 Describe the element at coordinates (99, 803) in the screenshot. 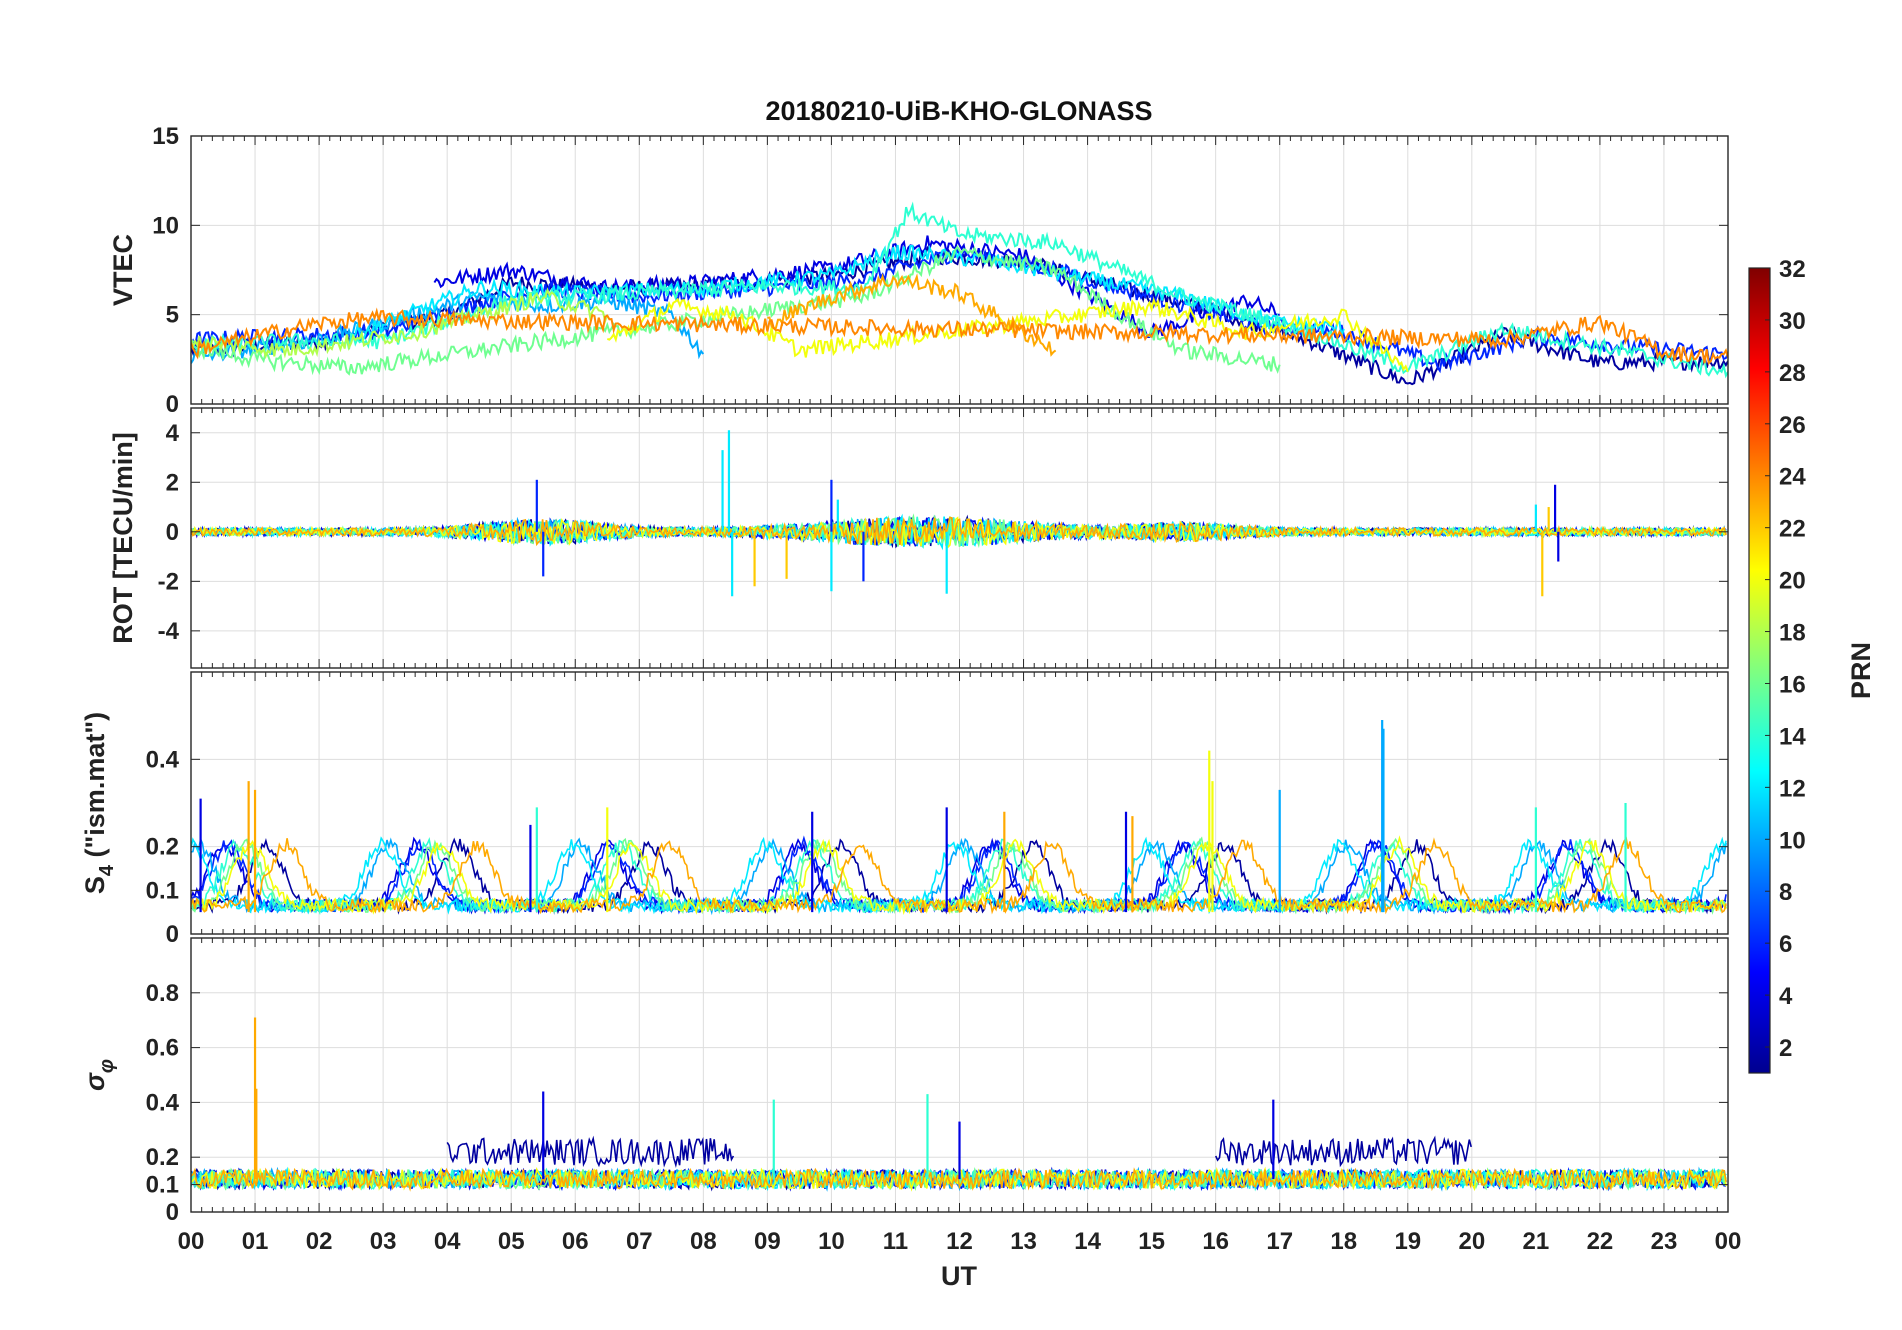

I see `panel-s4-ylabel: S4 ("ism.mat")` at that location.